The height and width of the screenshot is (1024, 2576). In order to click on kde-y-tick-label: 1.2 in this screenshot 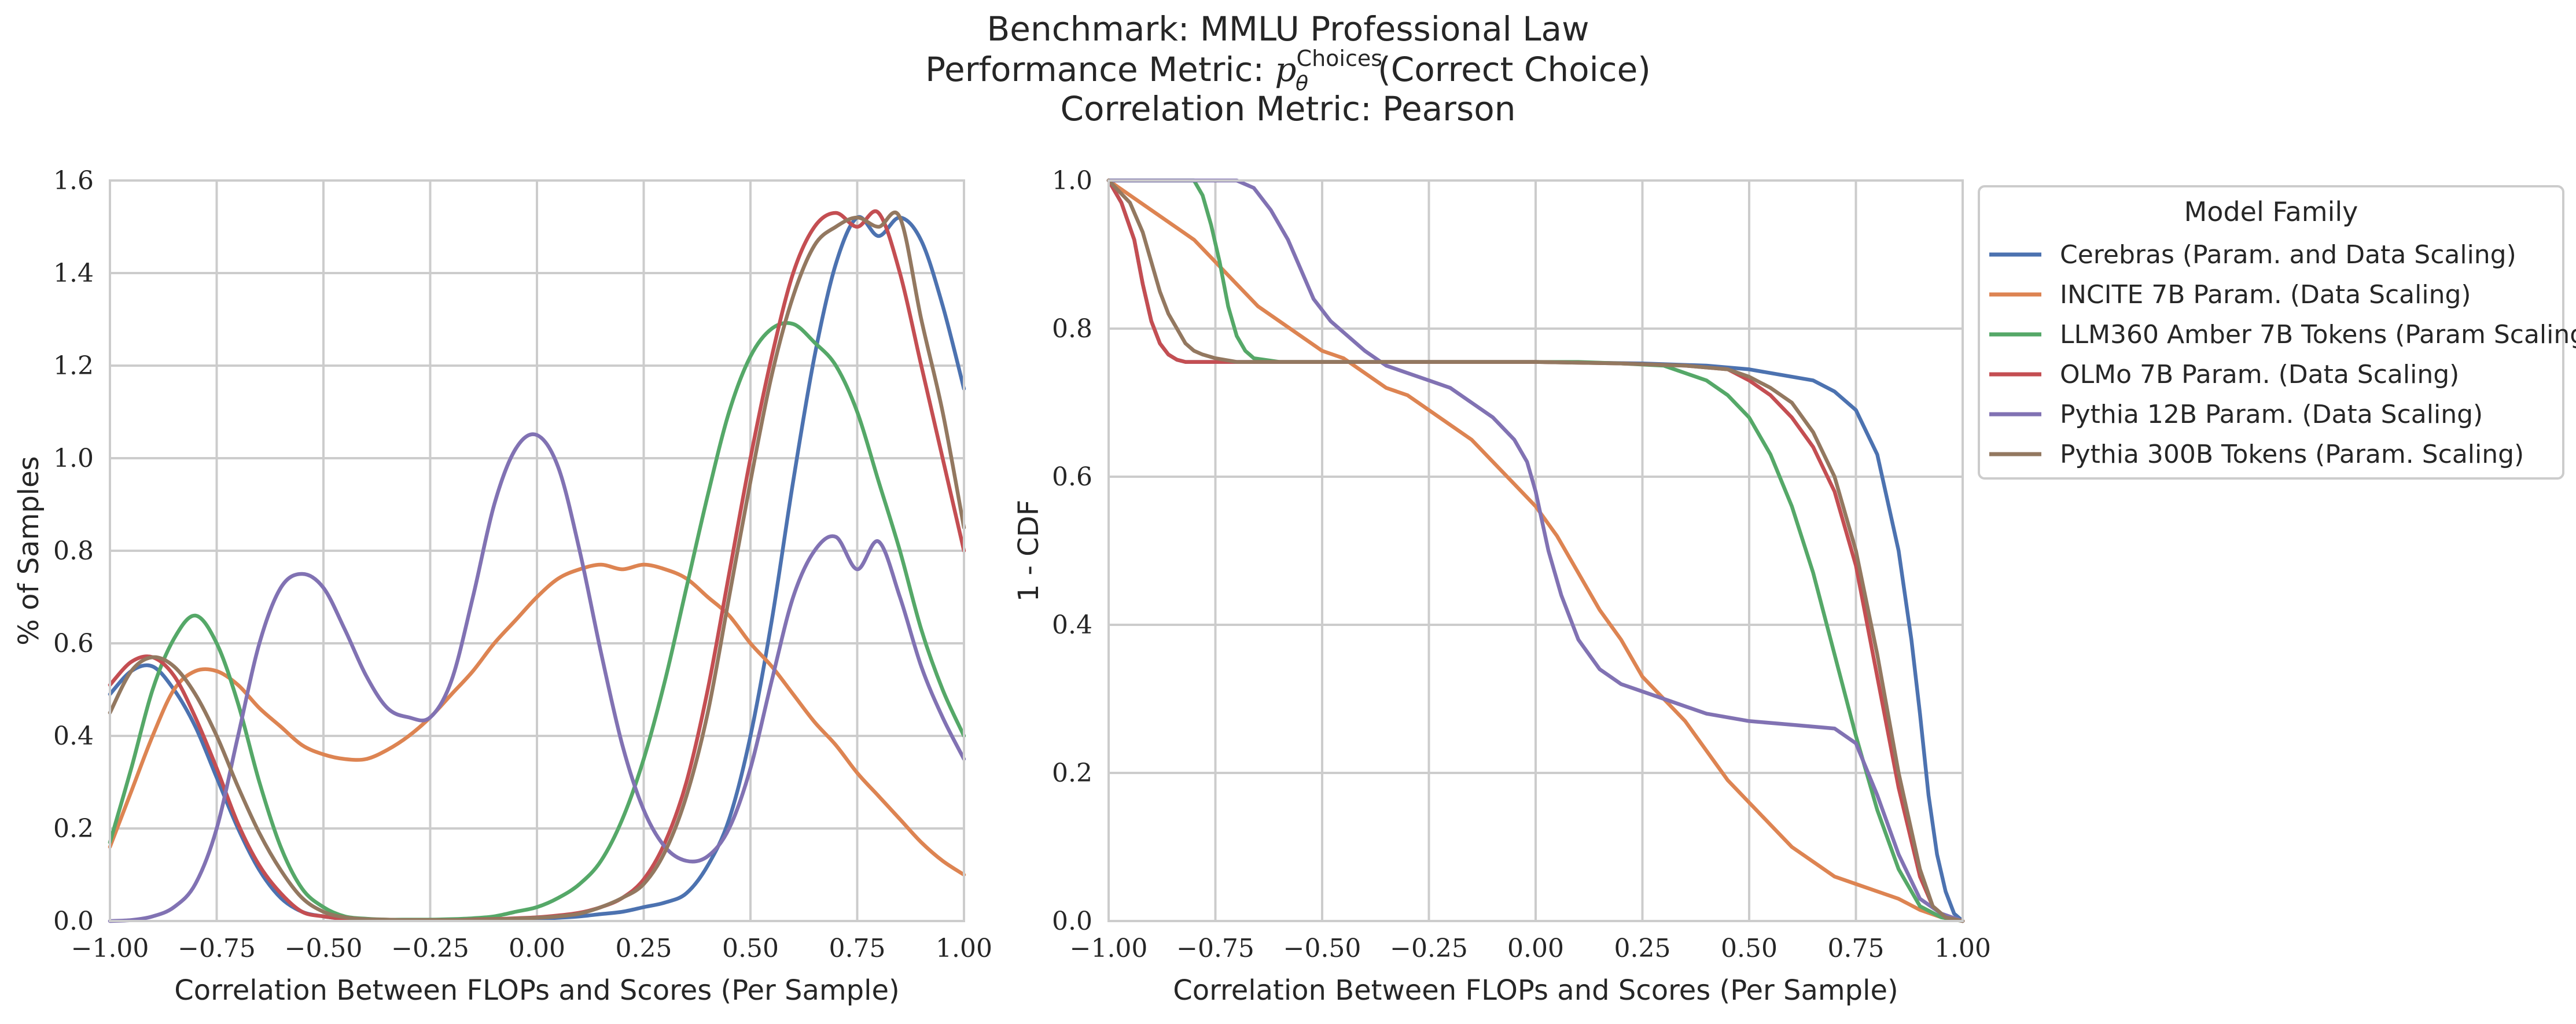, I will do `click(73, 366)`.